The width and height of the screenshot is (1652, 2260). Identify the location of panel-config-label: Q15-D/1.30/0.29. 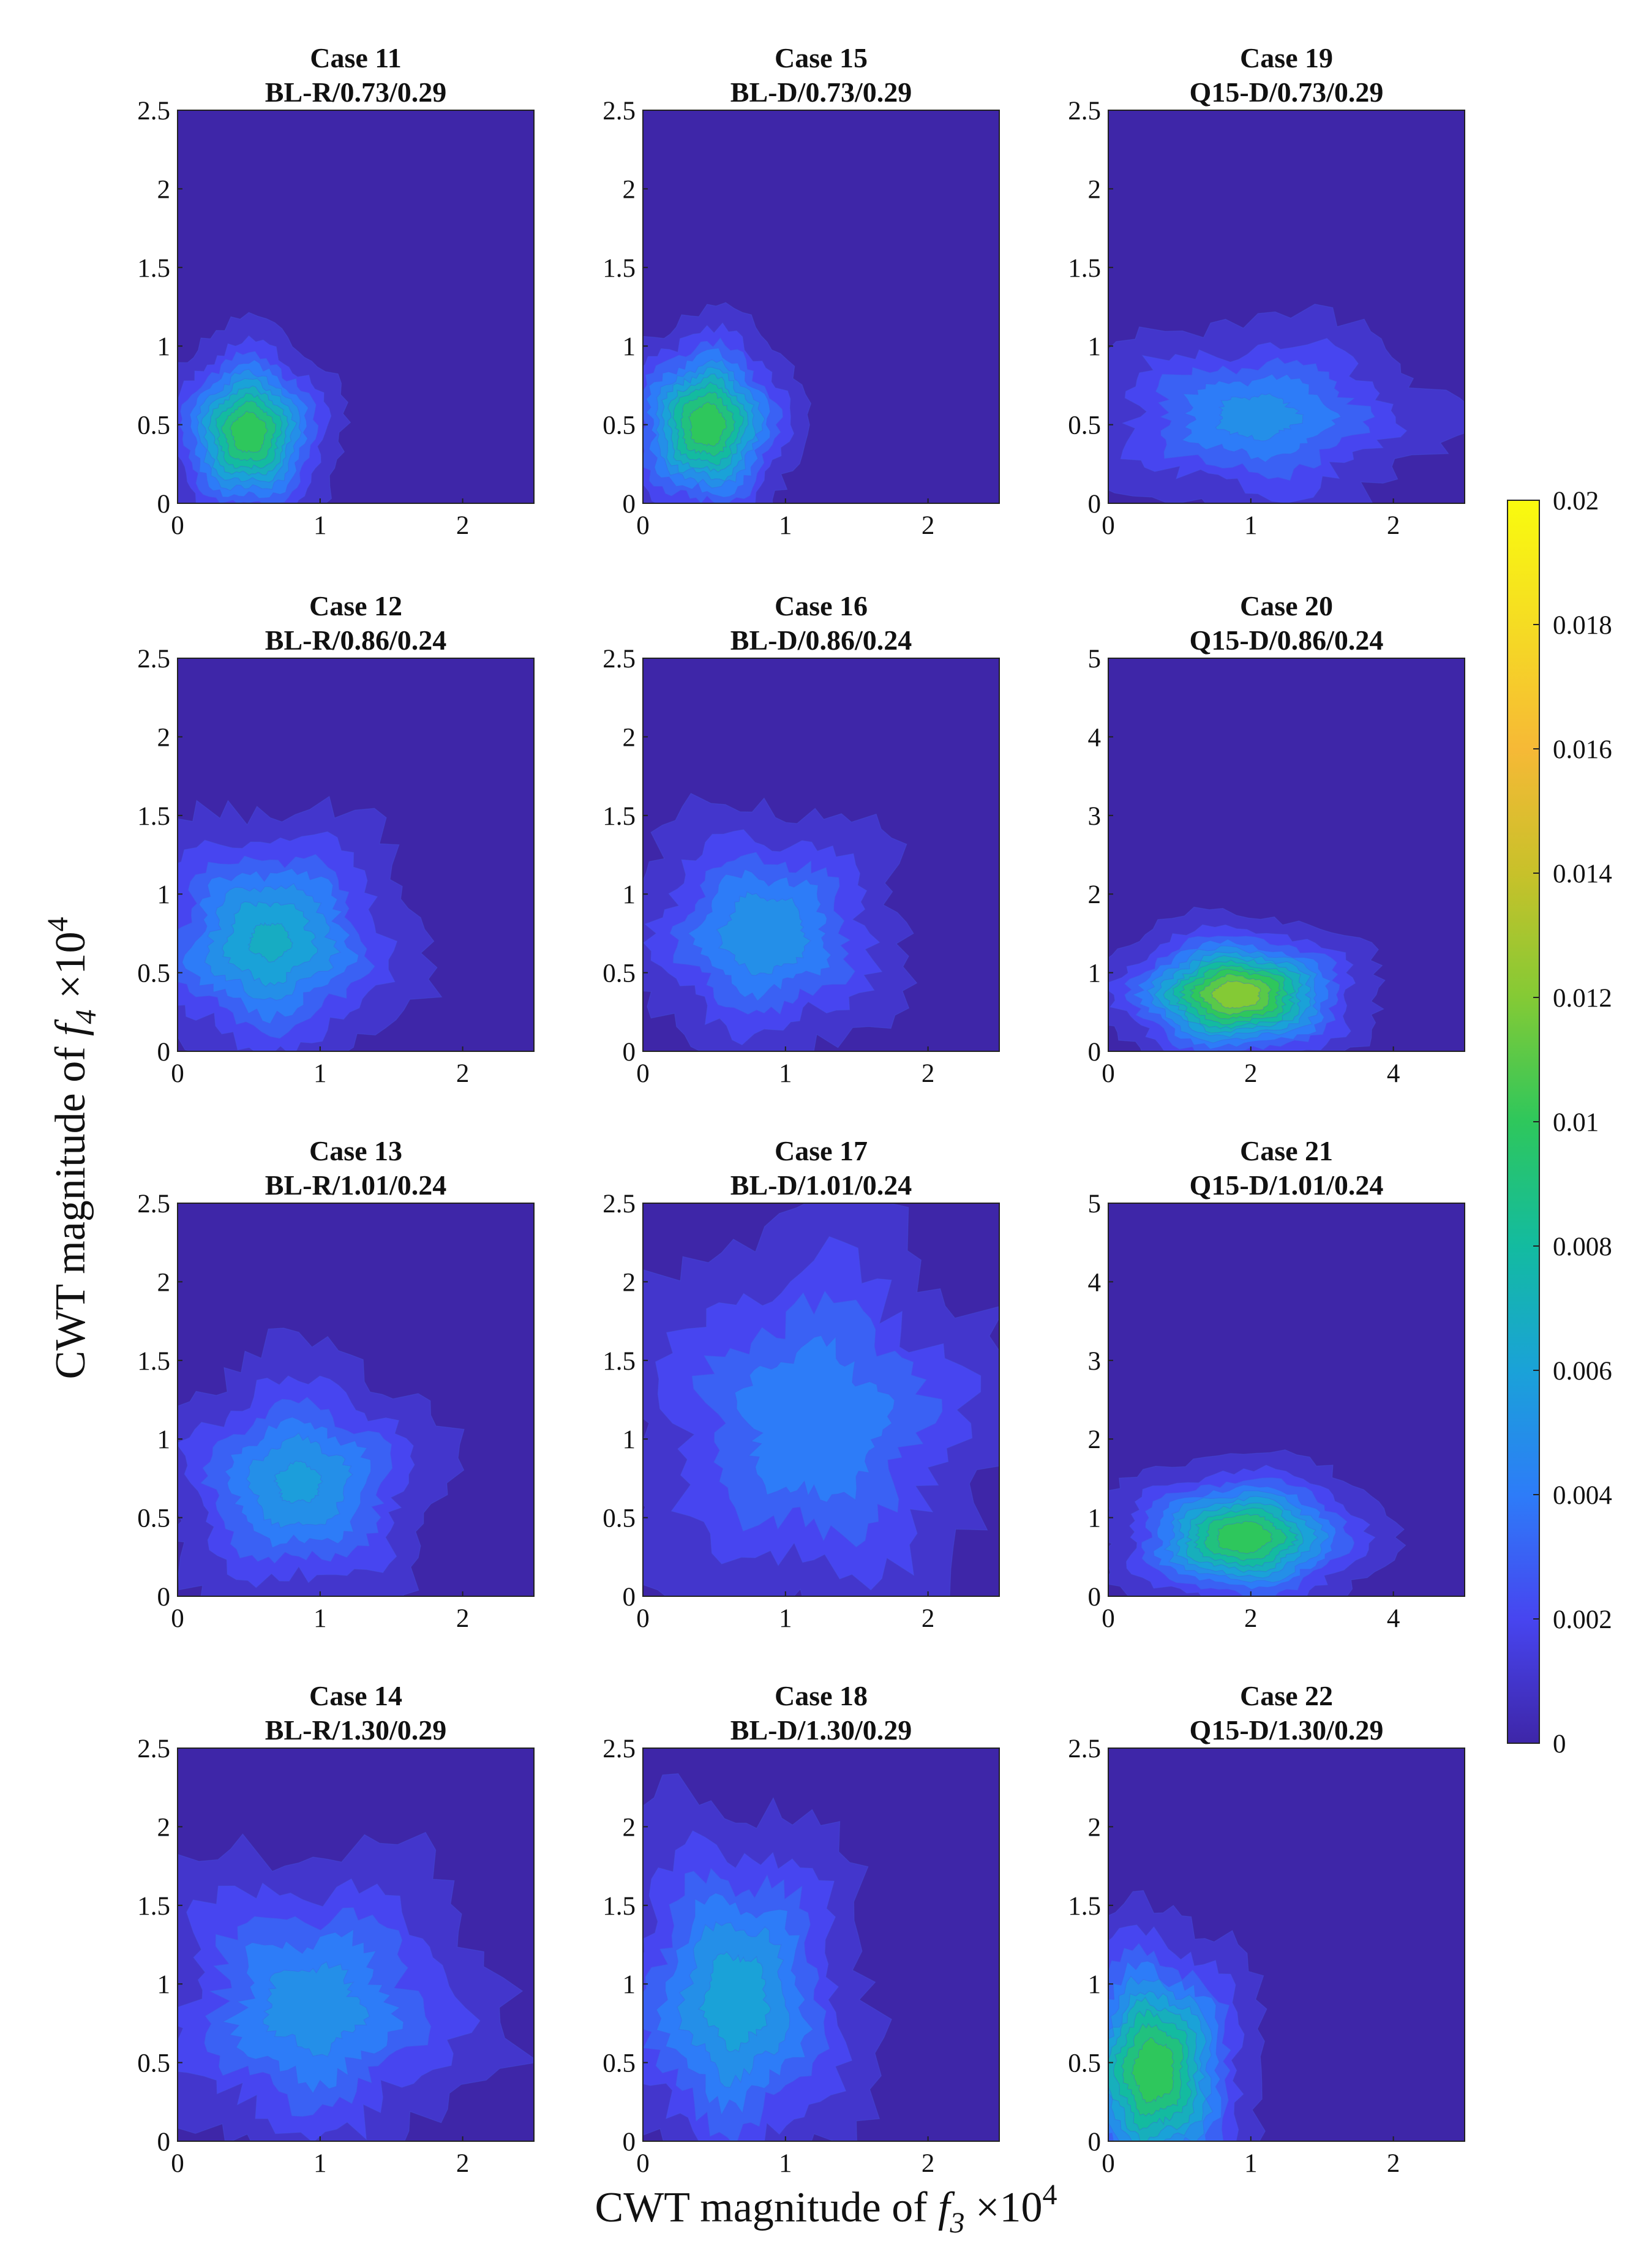
(1287, 1730).